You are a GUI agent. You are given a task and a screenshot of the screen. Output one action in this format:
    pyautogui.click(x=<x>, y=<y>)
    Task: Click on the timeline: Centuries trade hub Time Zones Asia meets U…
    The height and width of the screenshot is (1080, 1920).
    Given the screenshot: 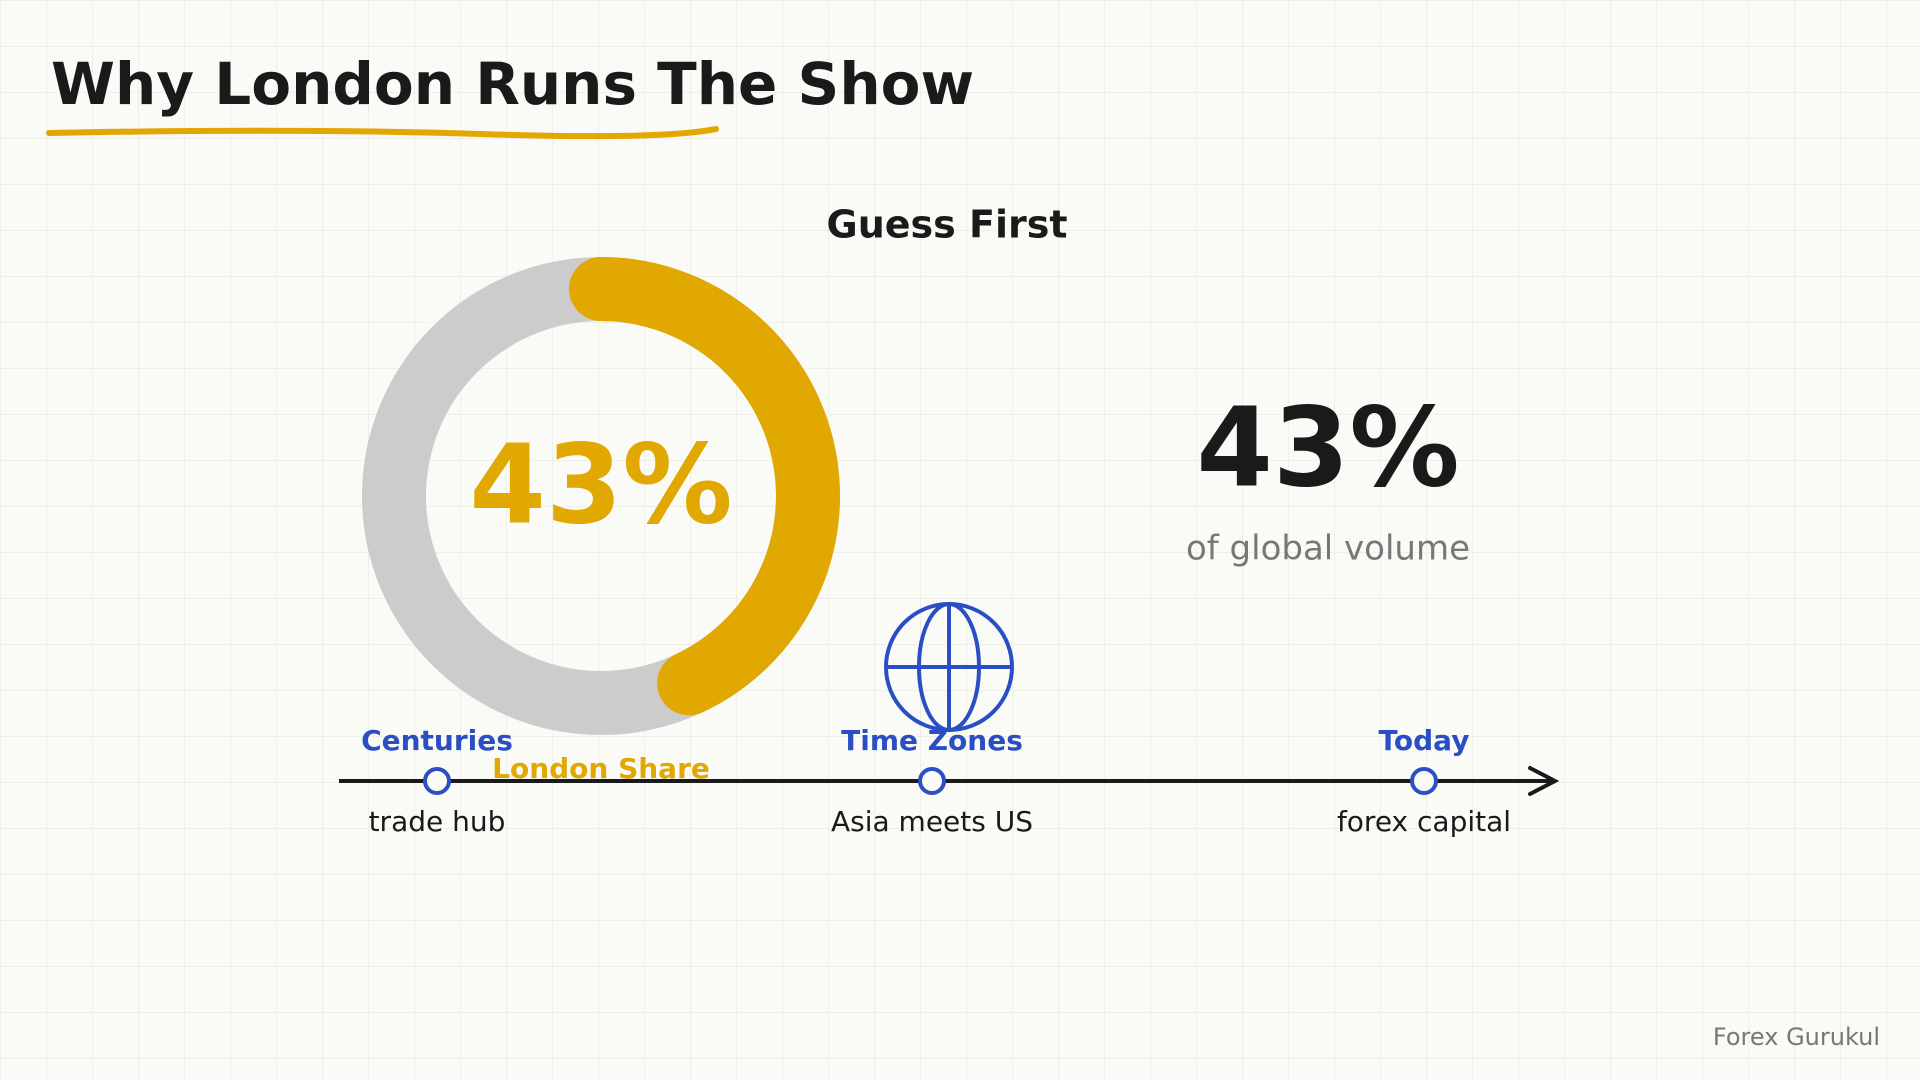 What is the action you would take?
    pyautogui.click(x=949, y=781)
    